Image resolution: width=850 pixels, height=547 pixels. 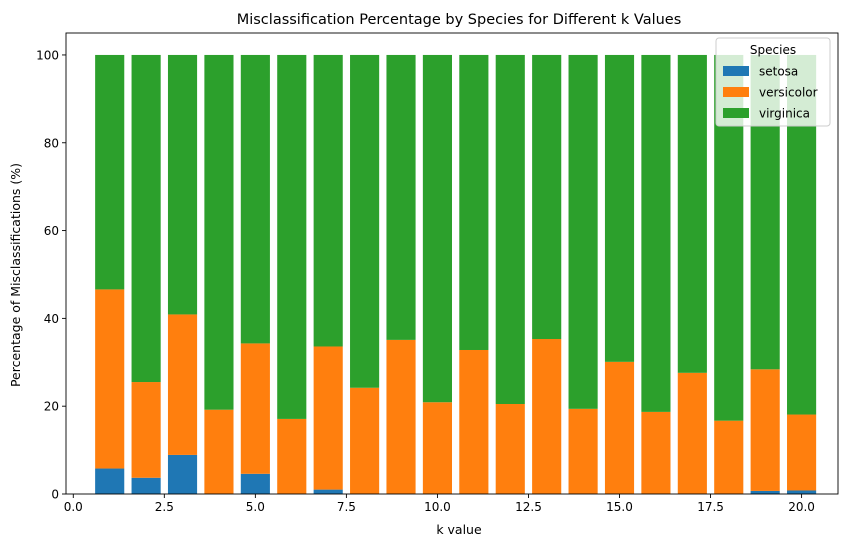 I want to click on bar-setosa-k2, so click(x=146, y=485).